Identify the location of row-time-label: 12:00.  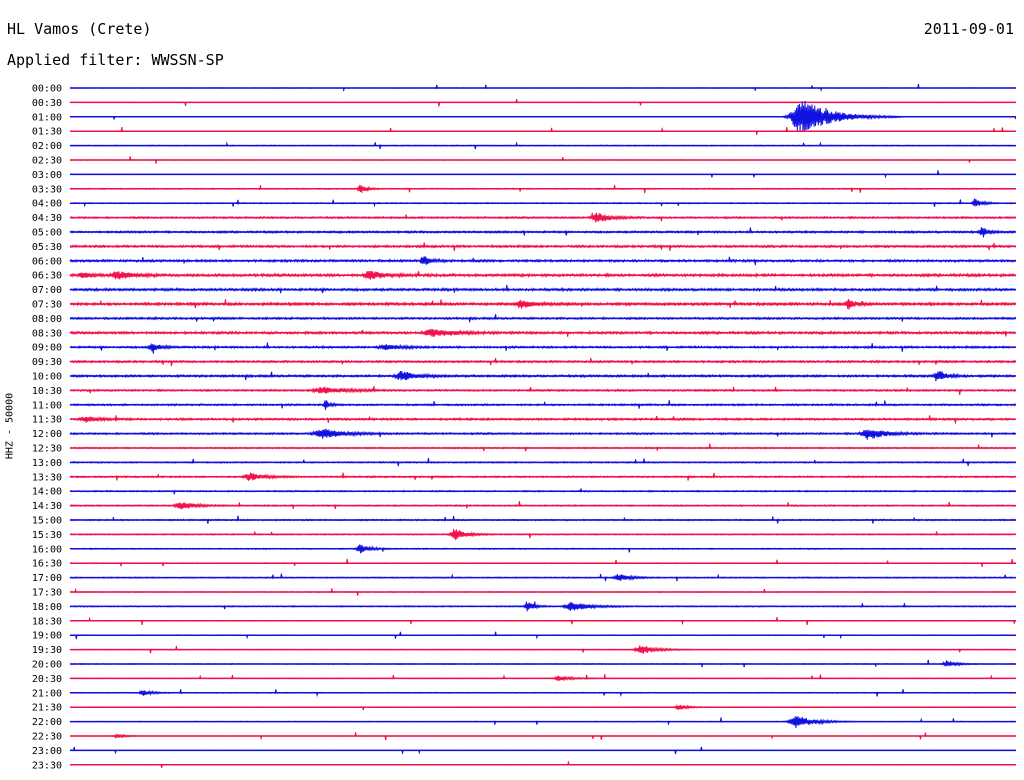
(47, 434).